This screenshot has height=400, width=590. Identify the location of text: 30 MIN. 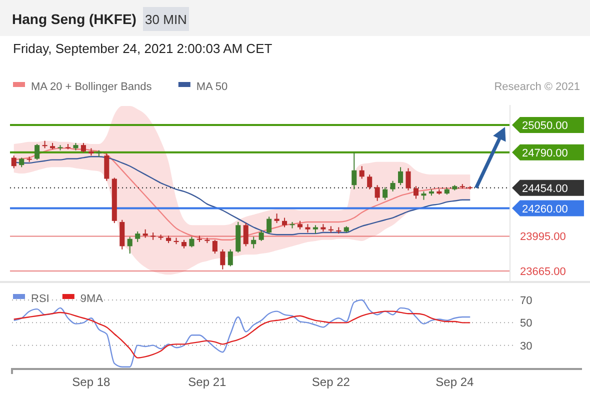
(166, 19).